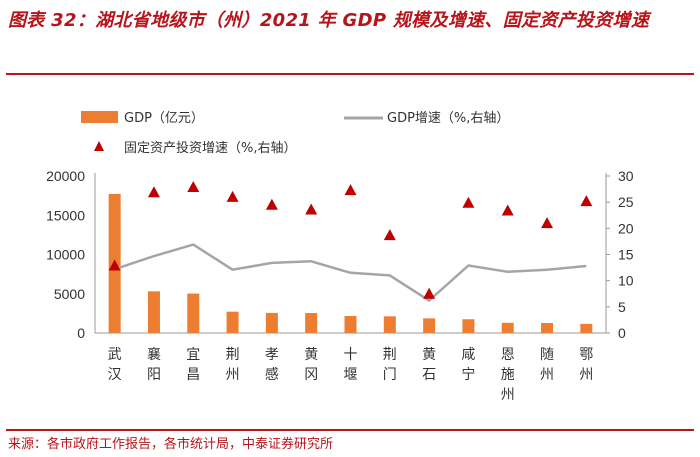 The height and width of the screenshot is (457, 700). What do you see at coordinates (547, 365) in the screenshot?
I see `category-label: 随州` at bounding box center [547, 365].